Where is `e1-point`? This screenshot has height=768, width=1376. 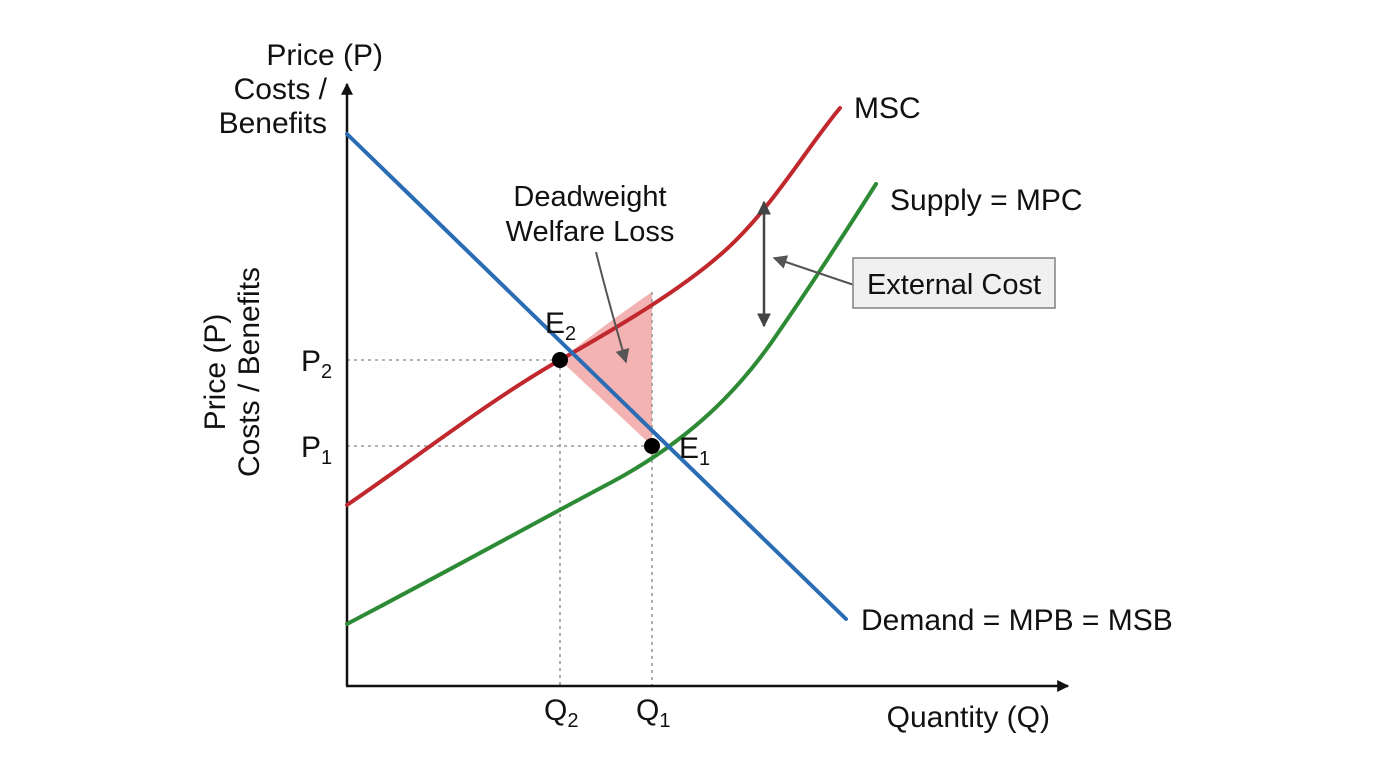 e1-point is located at coordinates (652, 446).